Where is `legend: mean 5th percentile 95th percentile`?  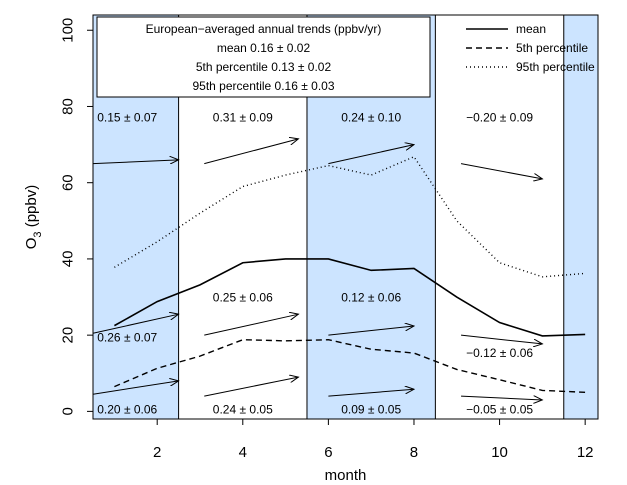
legend: mean 5th percentile 95th percentile is located at coordinates (530, 48).